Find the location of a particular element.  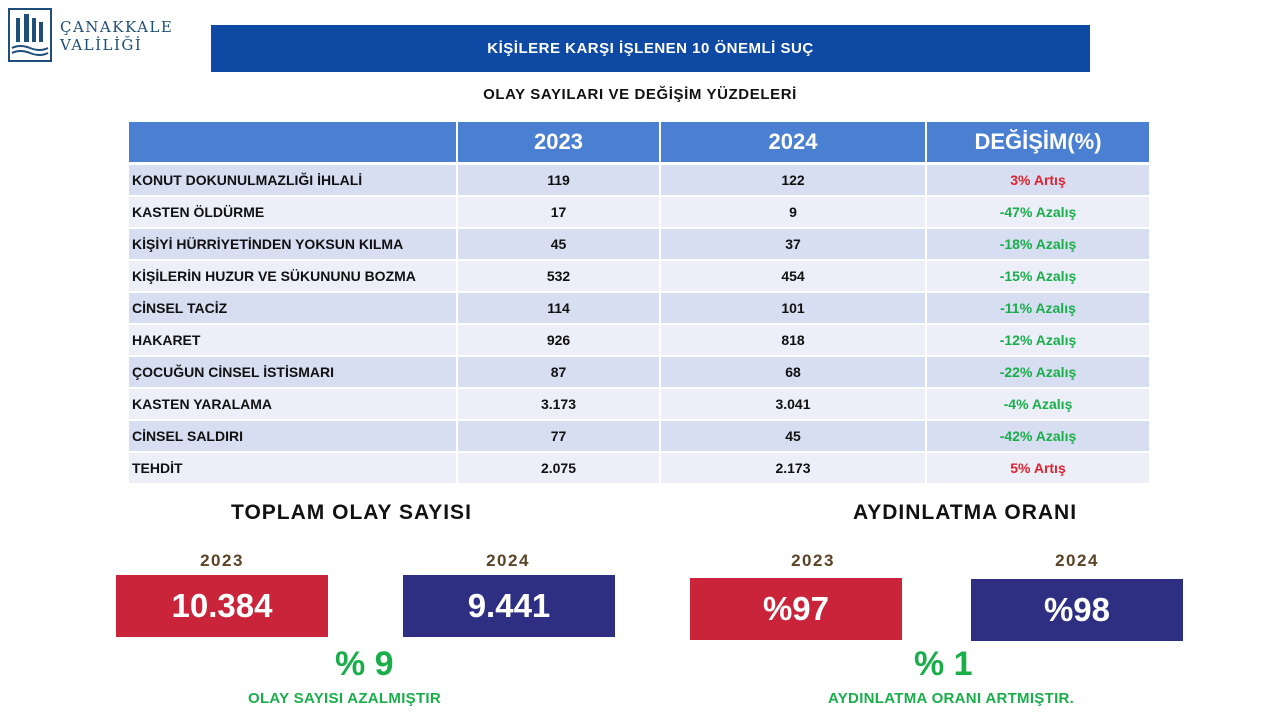

table-row: CİNSEL TACİZ 114 101 -11% Azalış is located at coordinates (639, 308).